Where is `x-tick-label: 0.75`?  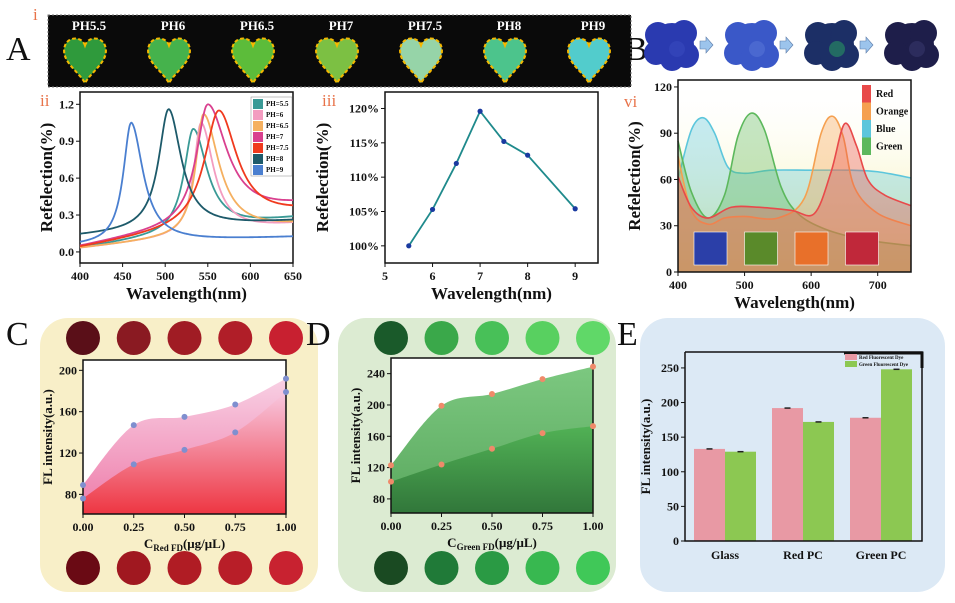 x-tick-label: 0.75 is located at coordinates (235, 527).